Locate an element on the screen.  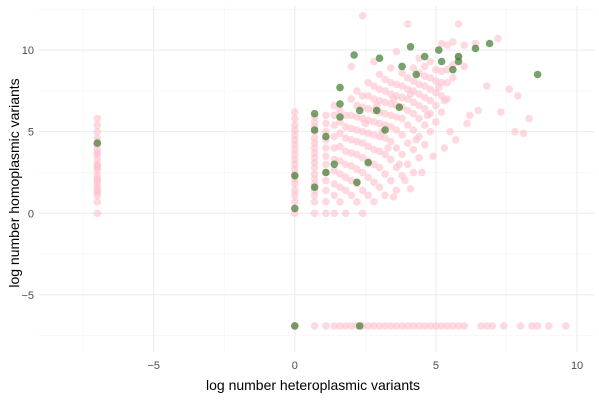
x-axis-title: log number heteroplasmic variants is located at coordinates (313, 385).